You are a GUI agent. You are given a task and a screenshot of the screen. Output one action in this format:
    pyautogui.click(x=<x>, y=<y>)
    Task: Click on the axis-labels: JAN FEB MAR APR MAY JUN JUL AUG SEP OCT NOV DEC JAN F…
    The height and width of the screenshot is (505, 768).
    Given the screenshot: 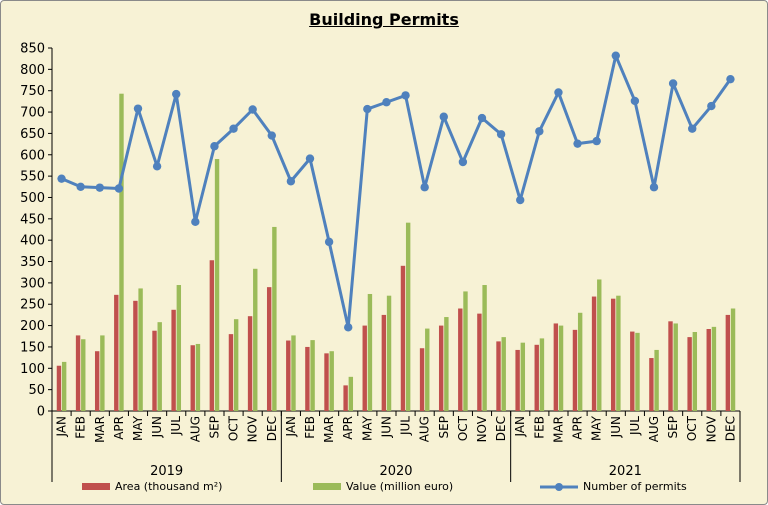 What is the action you would take?
    pyautogui.click(x=396, y=447)
    